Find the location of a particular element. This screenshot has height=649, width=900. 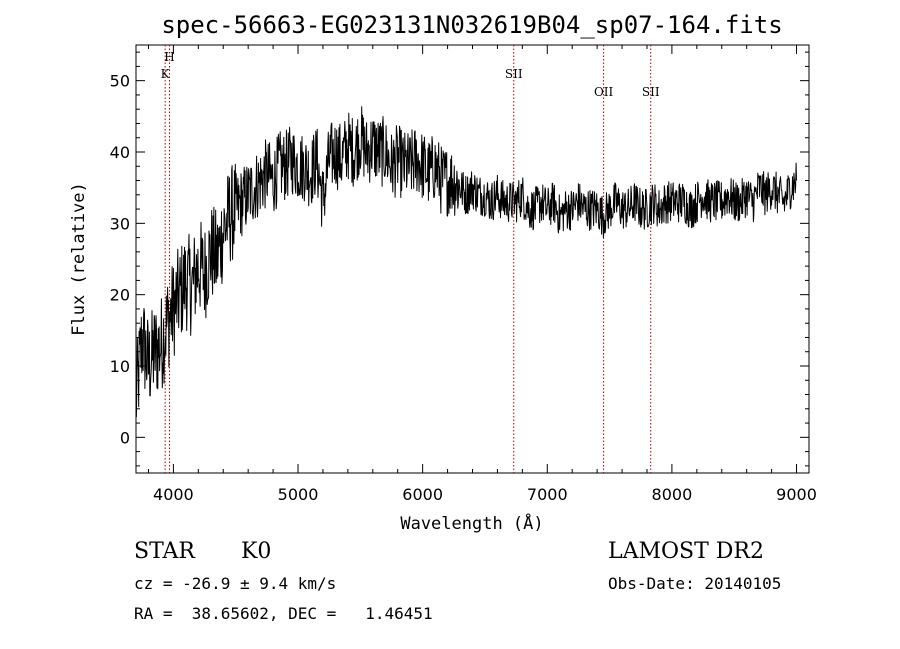

line-marker-label: K is located at coordinates (166, 74).